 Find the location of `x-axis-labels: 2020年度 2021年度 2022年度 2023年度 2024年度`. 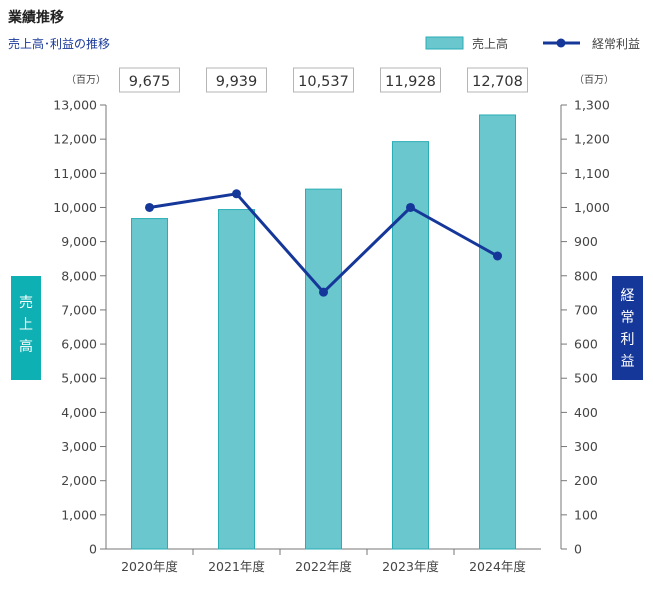

x-axis-labels: 2020年度 2021年度 2022年度 2023年度 2024年度 is located at coordinates (323, 566).